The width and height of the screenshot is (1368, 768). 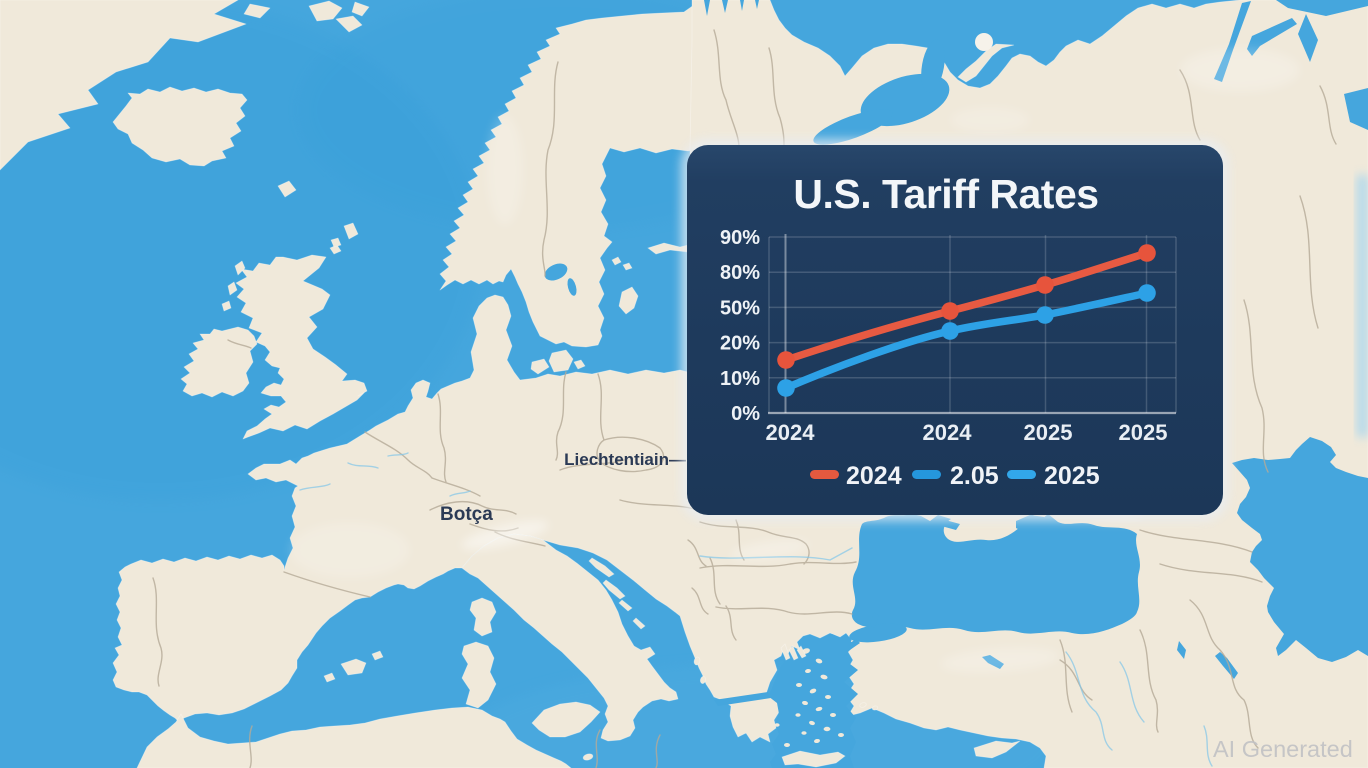 I want to click on svg-text: 0%, so click(x=745, y=414).